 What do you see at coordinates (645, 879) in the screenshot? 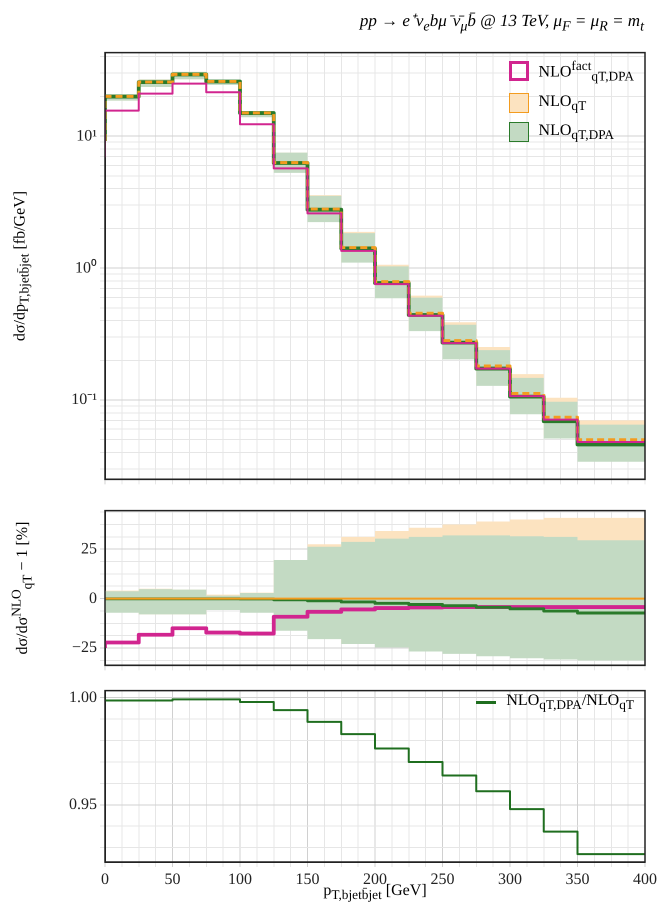
I see `x-tick-label: 400` at bounding box center [645, 879].